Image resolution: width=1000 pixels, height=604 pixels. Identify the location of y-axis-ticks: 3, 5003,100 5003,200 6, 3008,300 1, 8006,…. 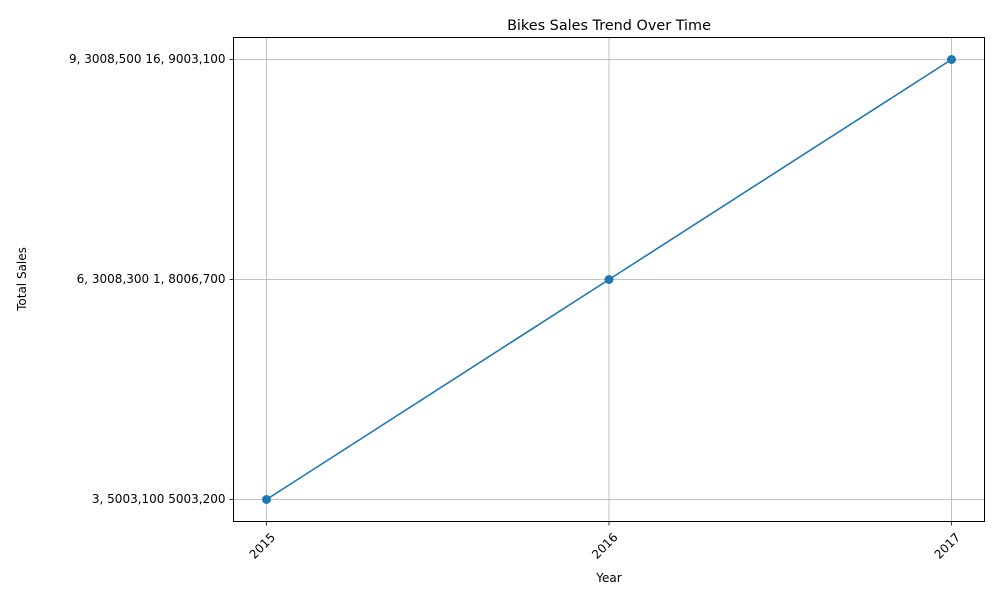
(151, 279).